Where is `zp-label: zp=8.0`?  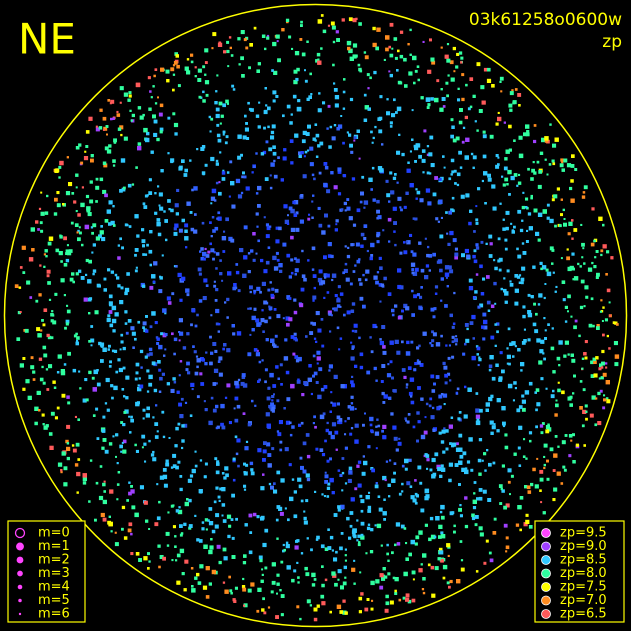 zp-label: zp=8.0 is located at coordinates (583, 573).